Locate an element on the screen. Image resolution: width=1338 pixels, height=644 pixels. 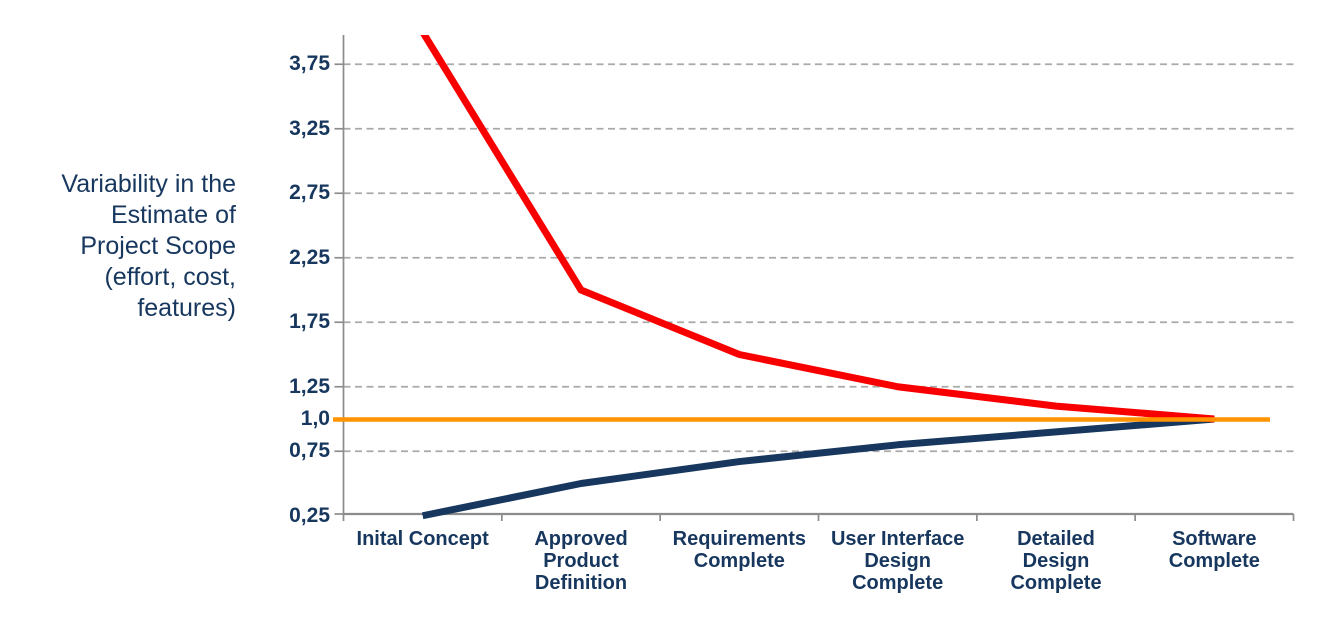
y-tick-label: 3,25 is located at coordinates (309, 128).